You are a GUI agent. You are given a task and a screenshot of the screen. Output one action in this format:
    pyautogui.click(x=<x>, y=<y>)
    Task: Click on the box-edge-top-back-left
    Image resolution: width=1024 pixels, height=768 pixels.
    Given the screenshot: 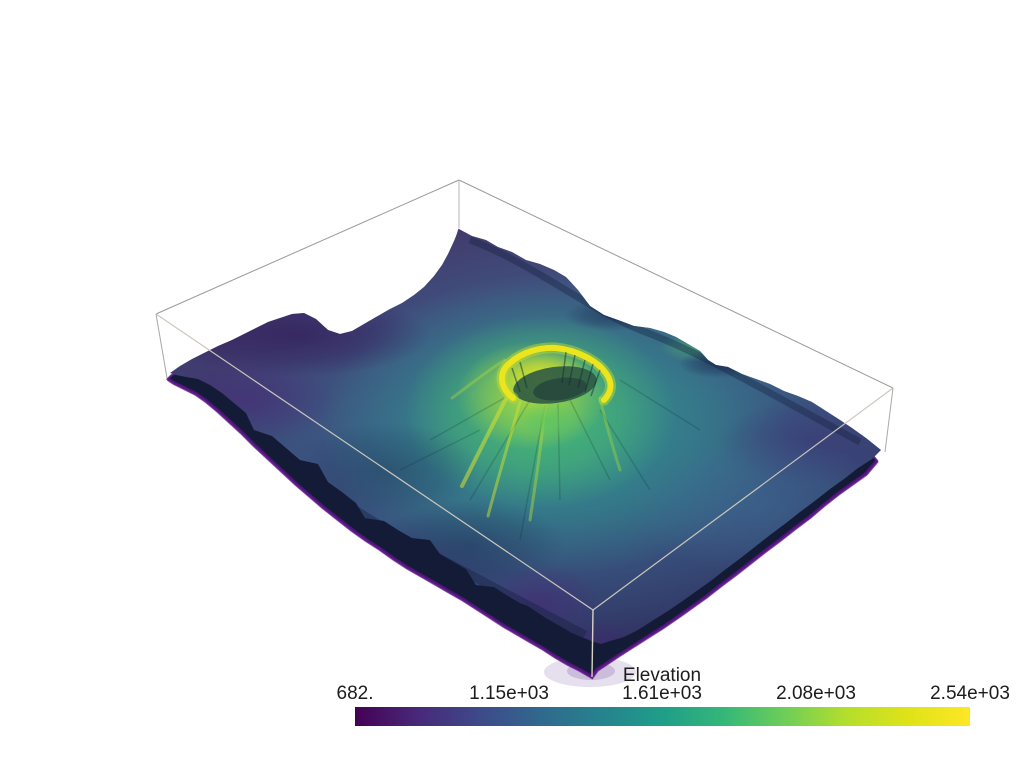 What is the action you would take?
    pyautogui.click(x=307, y=247)
    